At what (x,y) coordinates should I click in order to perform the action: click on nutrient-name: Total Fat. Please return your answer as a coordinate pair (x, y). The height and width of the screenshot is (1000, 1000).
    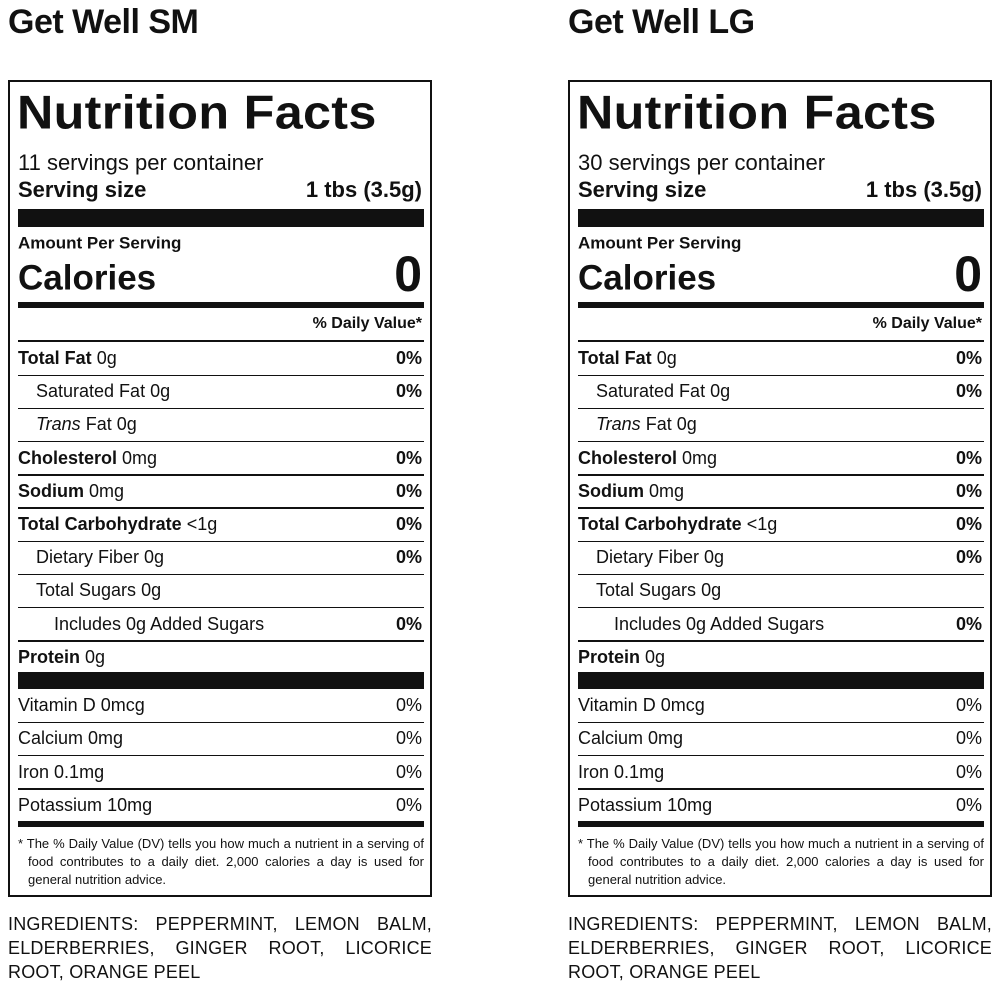
    Looking at the image, I should click on (55, 358).